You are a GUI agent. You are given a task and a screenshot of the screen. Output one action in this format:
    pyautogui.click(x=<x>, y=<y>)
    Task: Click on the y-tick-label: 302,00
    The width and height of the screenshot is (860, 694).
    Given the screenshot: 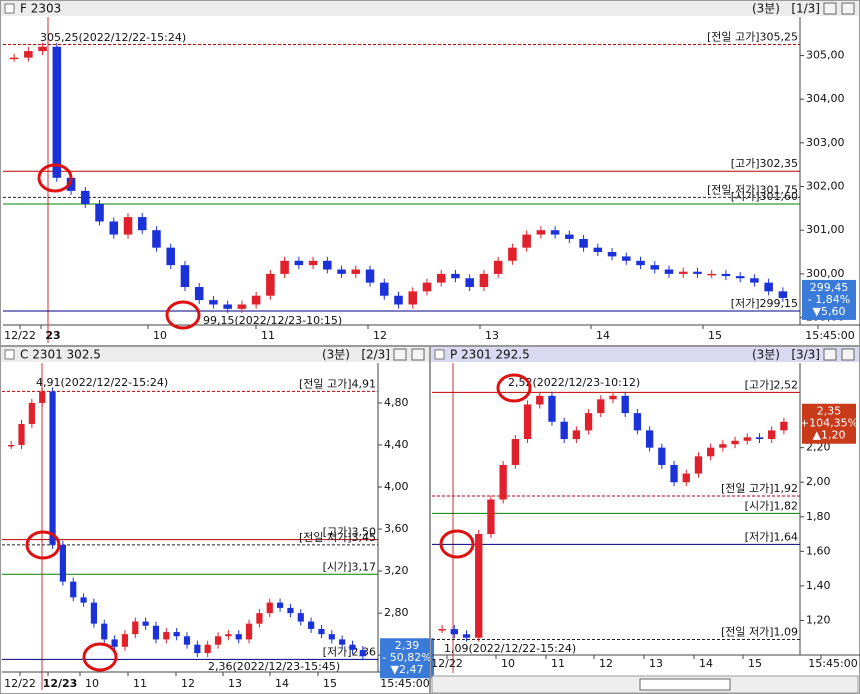 What is the action you would take?
    pyautogui.click(x=825, y=186)
    